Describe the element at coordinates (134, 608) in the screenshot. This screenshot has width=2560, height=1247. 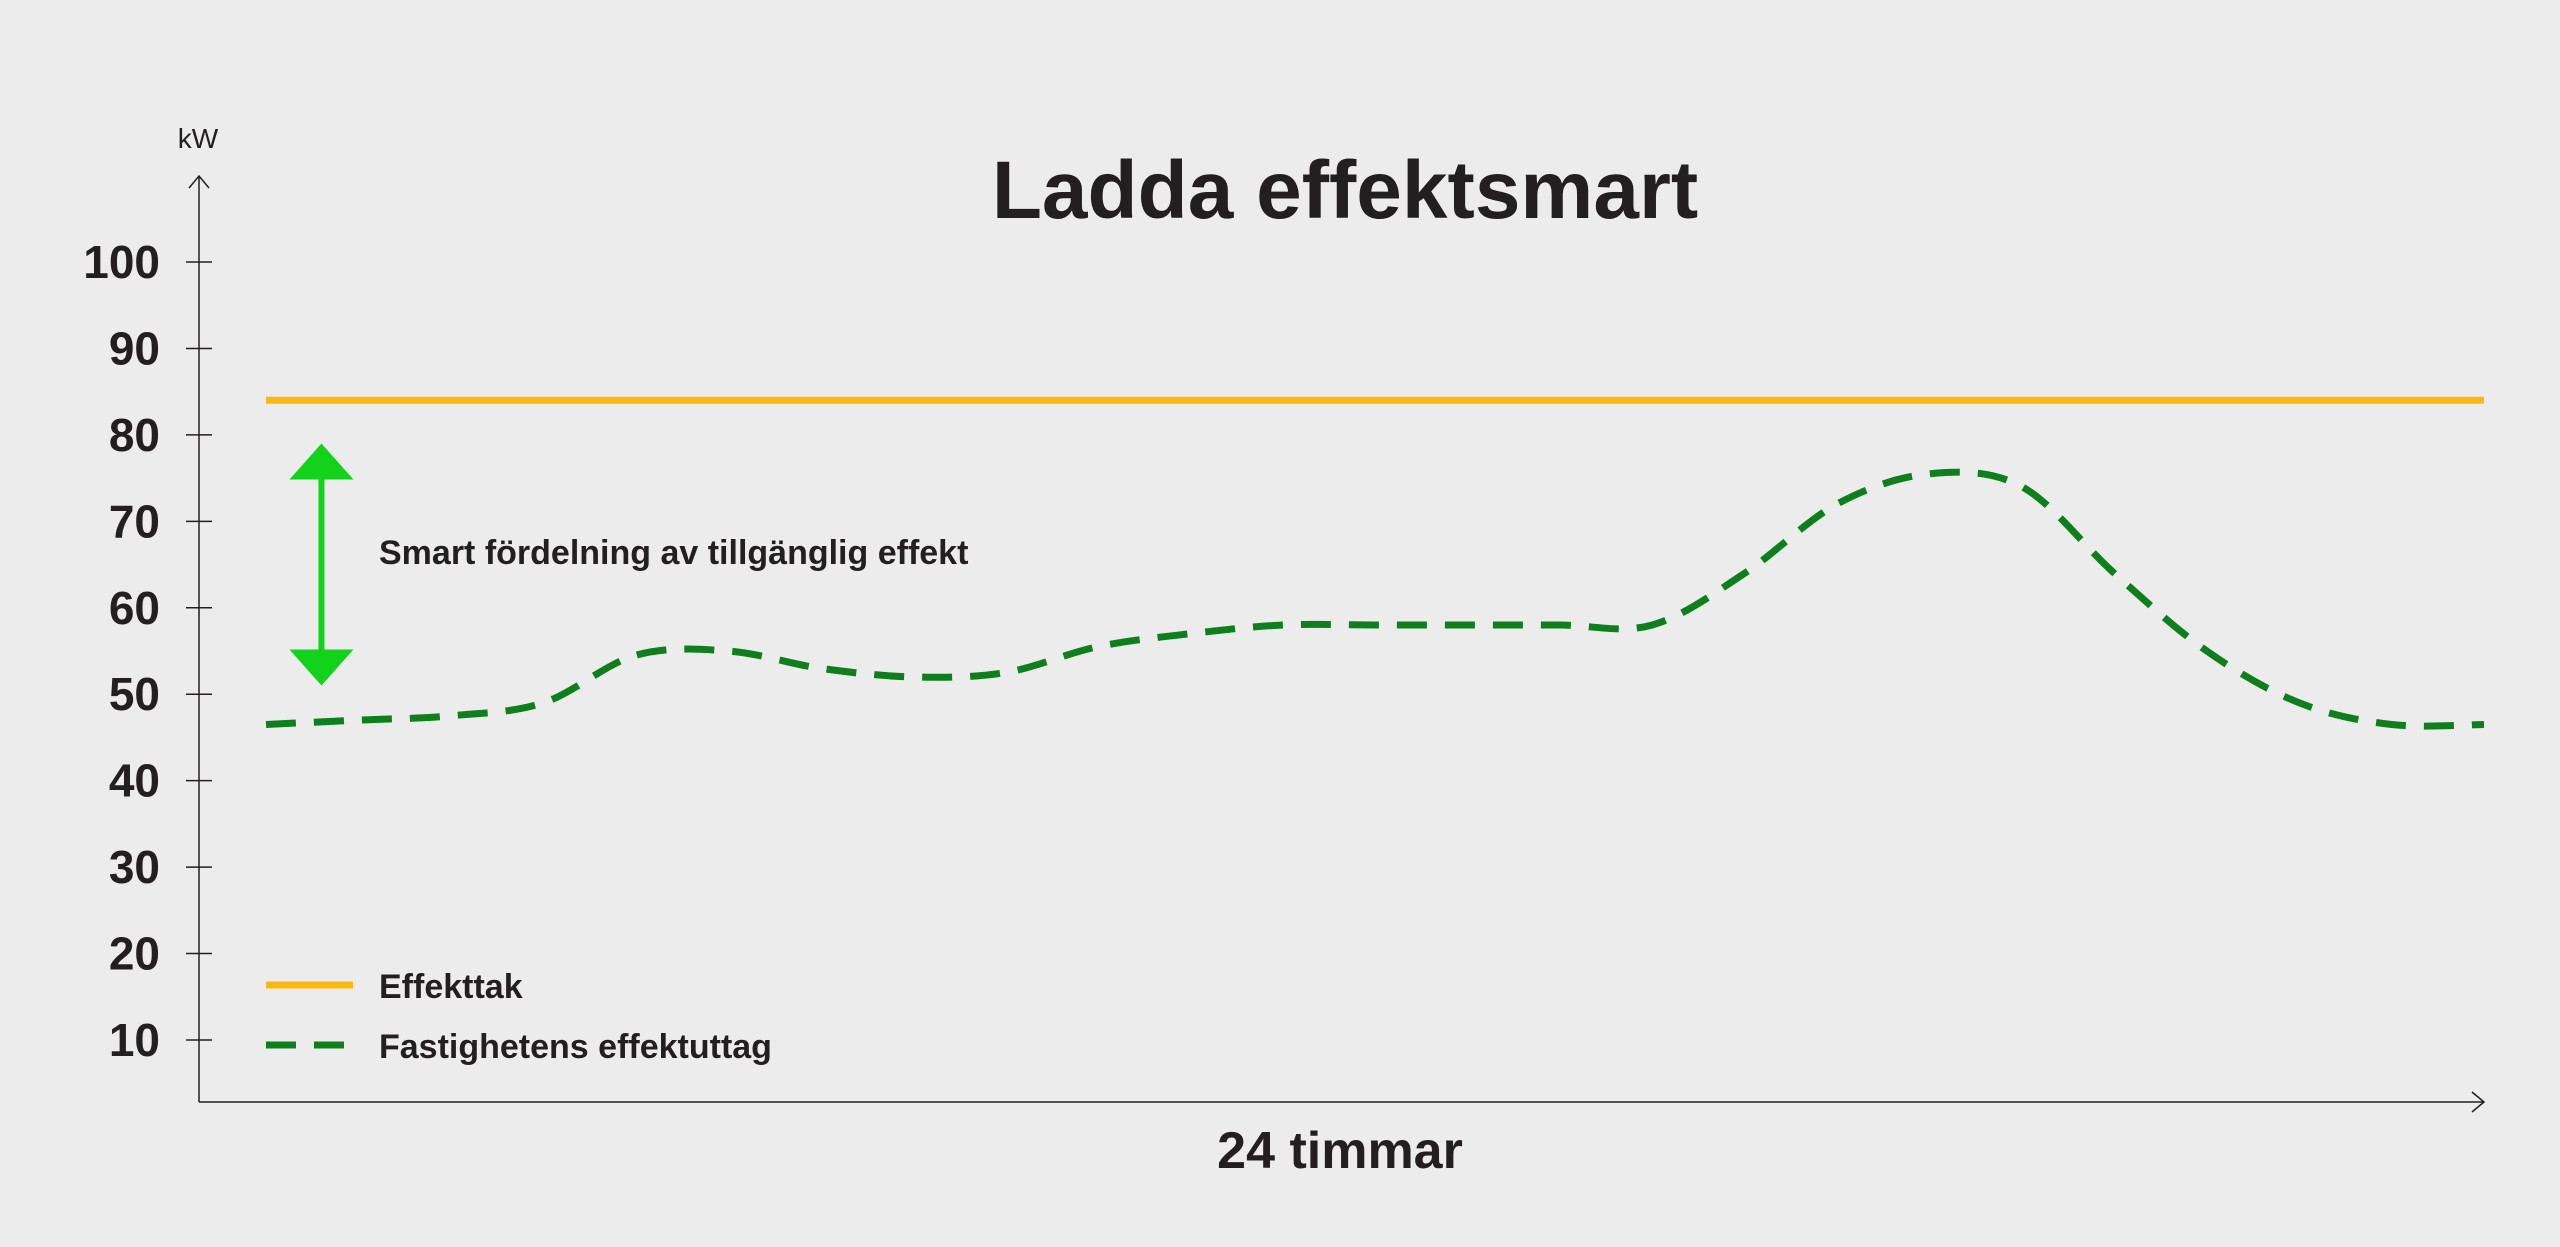
I see `y-tick-label-60: 60` at that location.